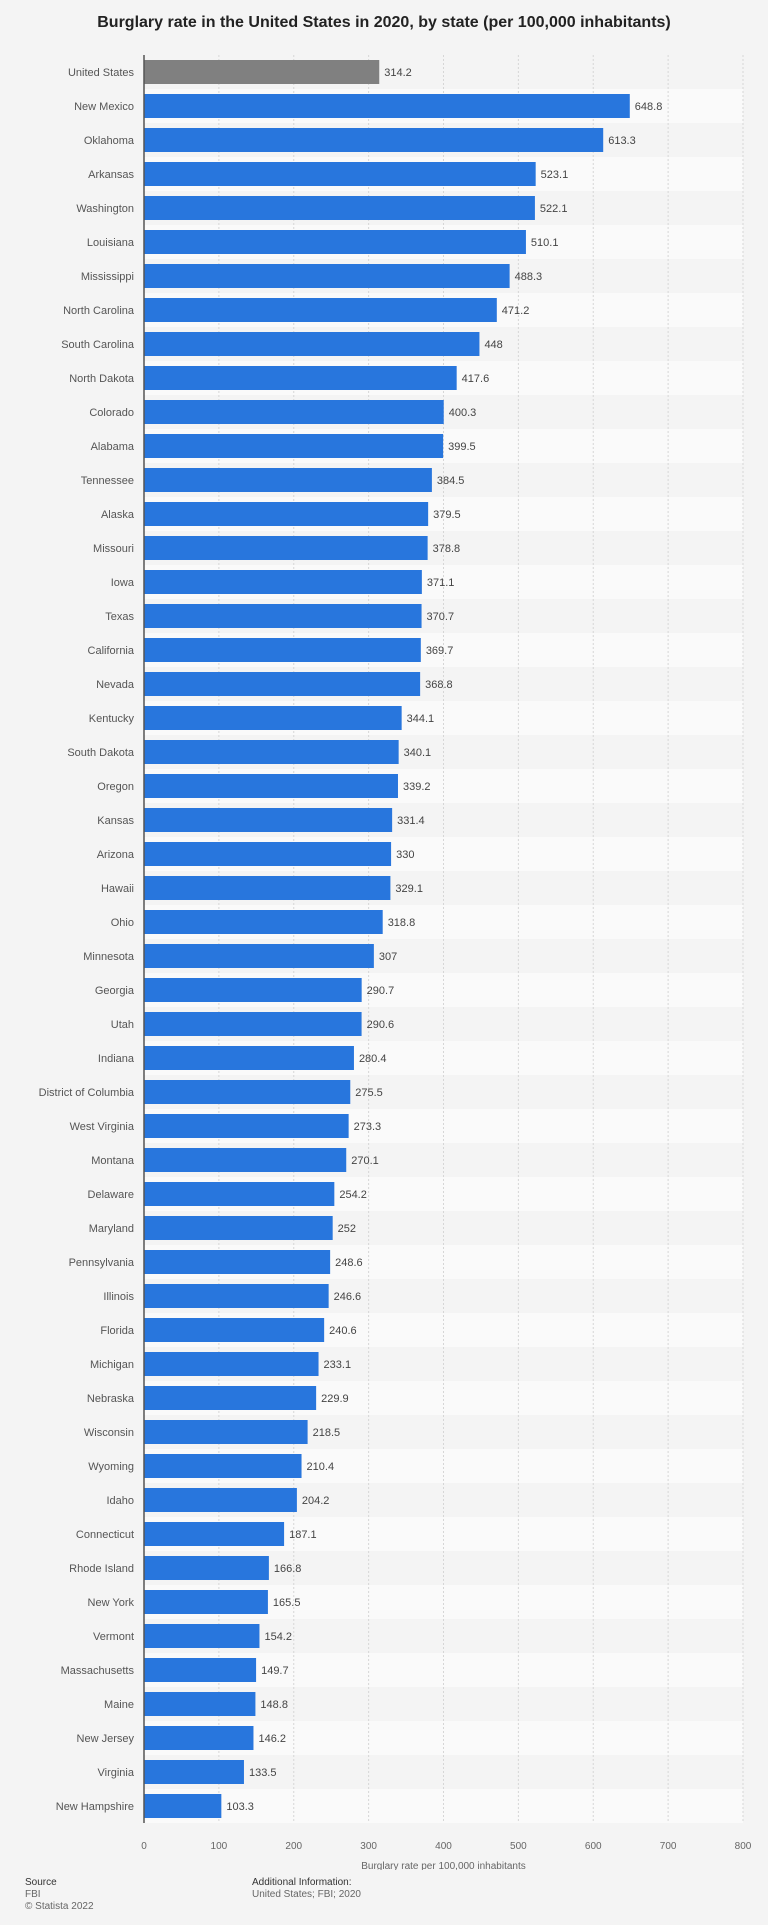 Image resolution: width=768 pixels, height=1925 pixels. Describe the element at coordinates (516, 311) in the screenshot. I see `value-label: 471.2` at that location.